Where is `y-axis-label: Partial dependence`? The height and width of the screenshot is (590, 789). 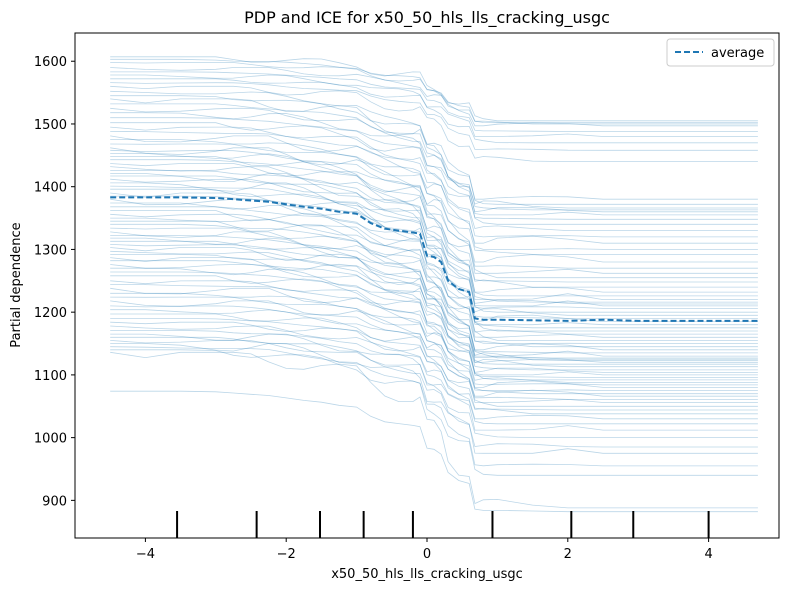
y-axis-label: Partial dependence is located at coordinates (16, 284).